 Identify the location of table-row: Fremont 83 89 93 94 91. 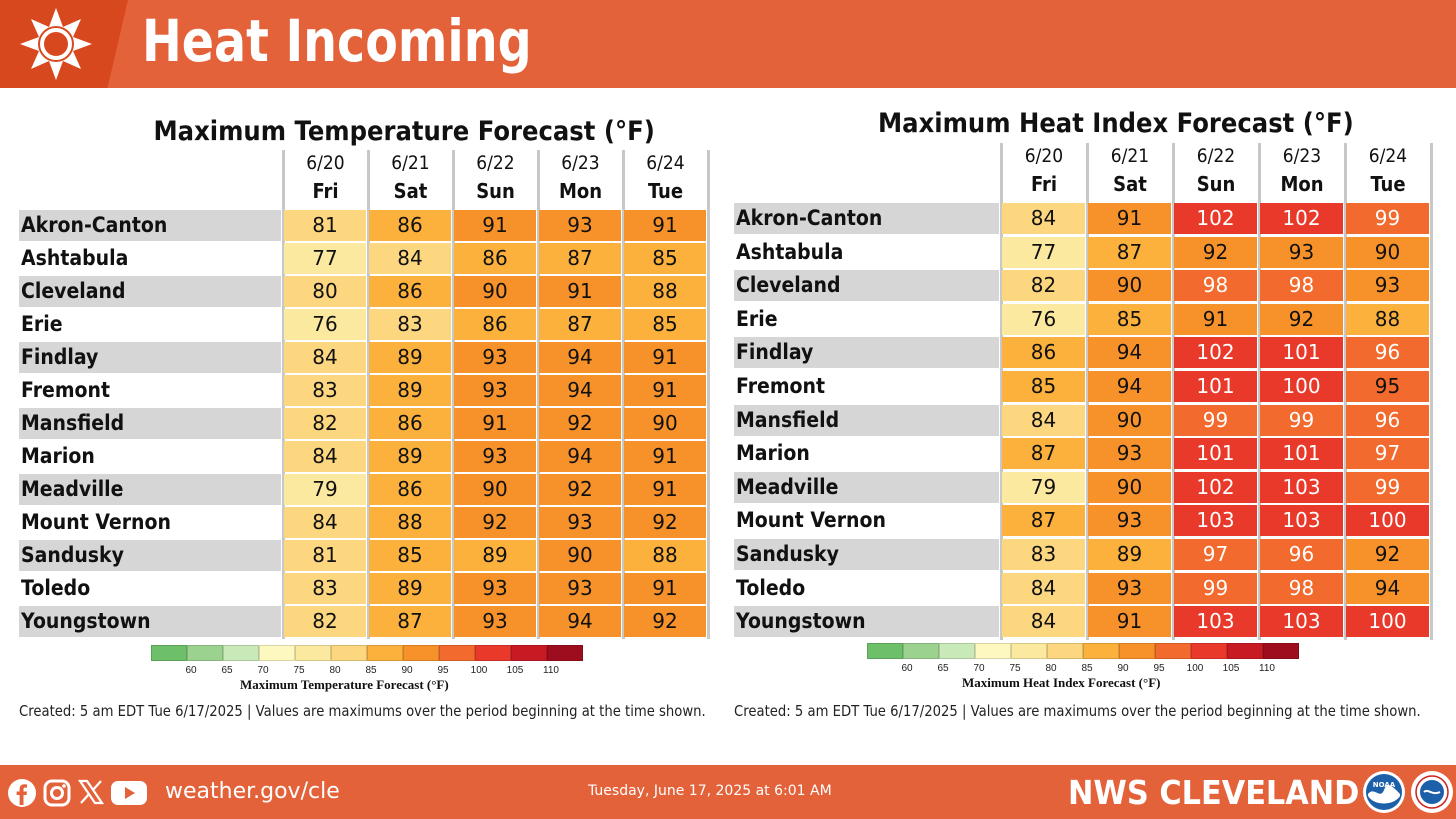
(363, 391).